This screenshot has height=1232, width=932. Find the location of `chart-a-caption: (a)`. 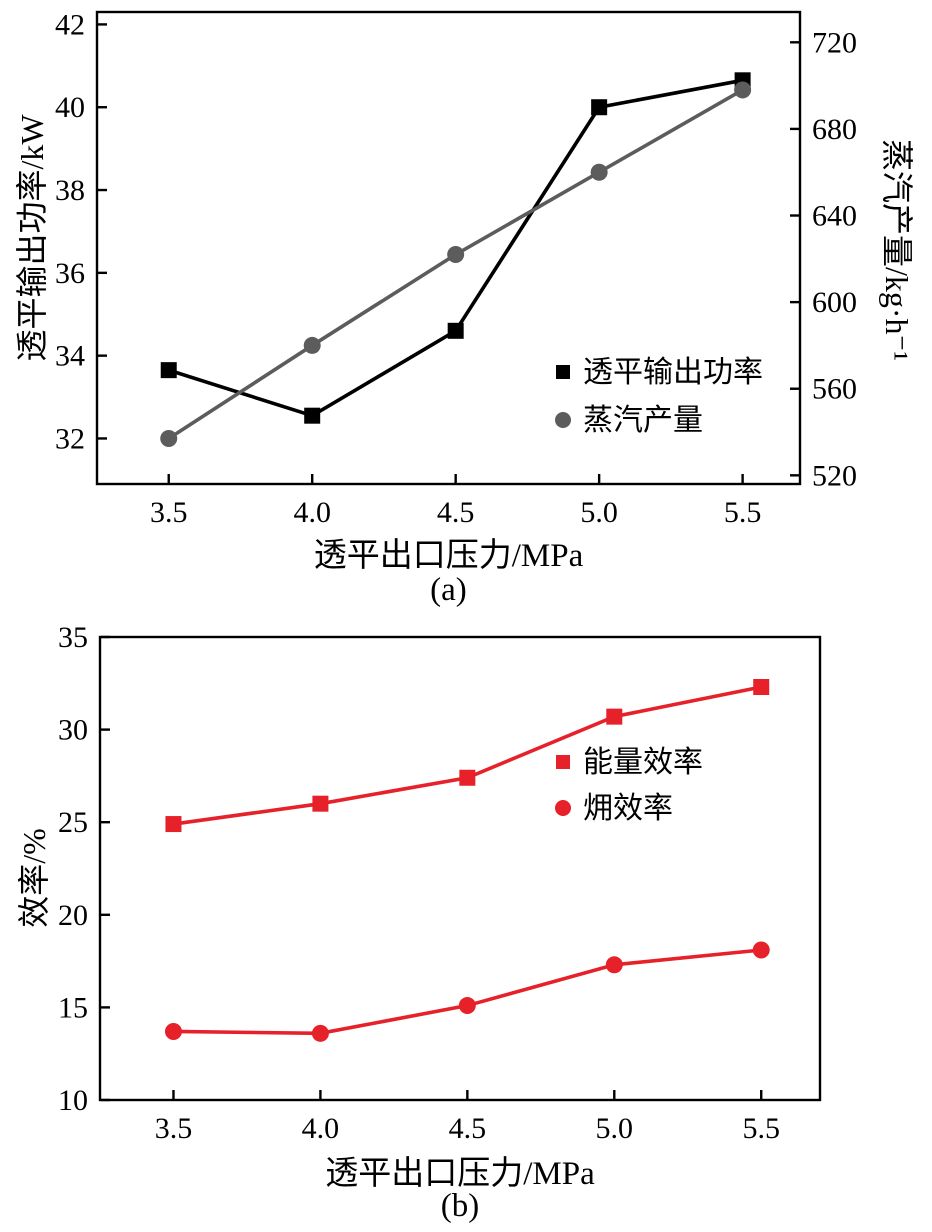

chart-a-caption: (a) is located at coordinates (448, 590).